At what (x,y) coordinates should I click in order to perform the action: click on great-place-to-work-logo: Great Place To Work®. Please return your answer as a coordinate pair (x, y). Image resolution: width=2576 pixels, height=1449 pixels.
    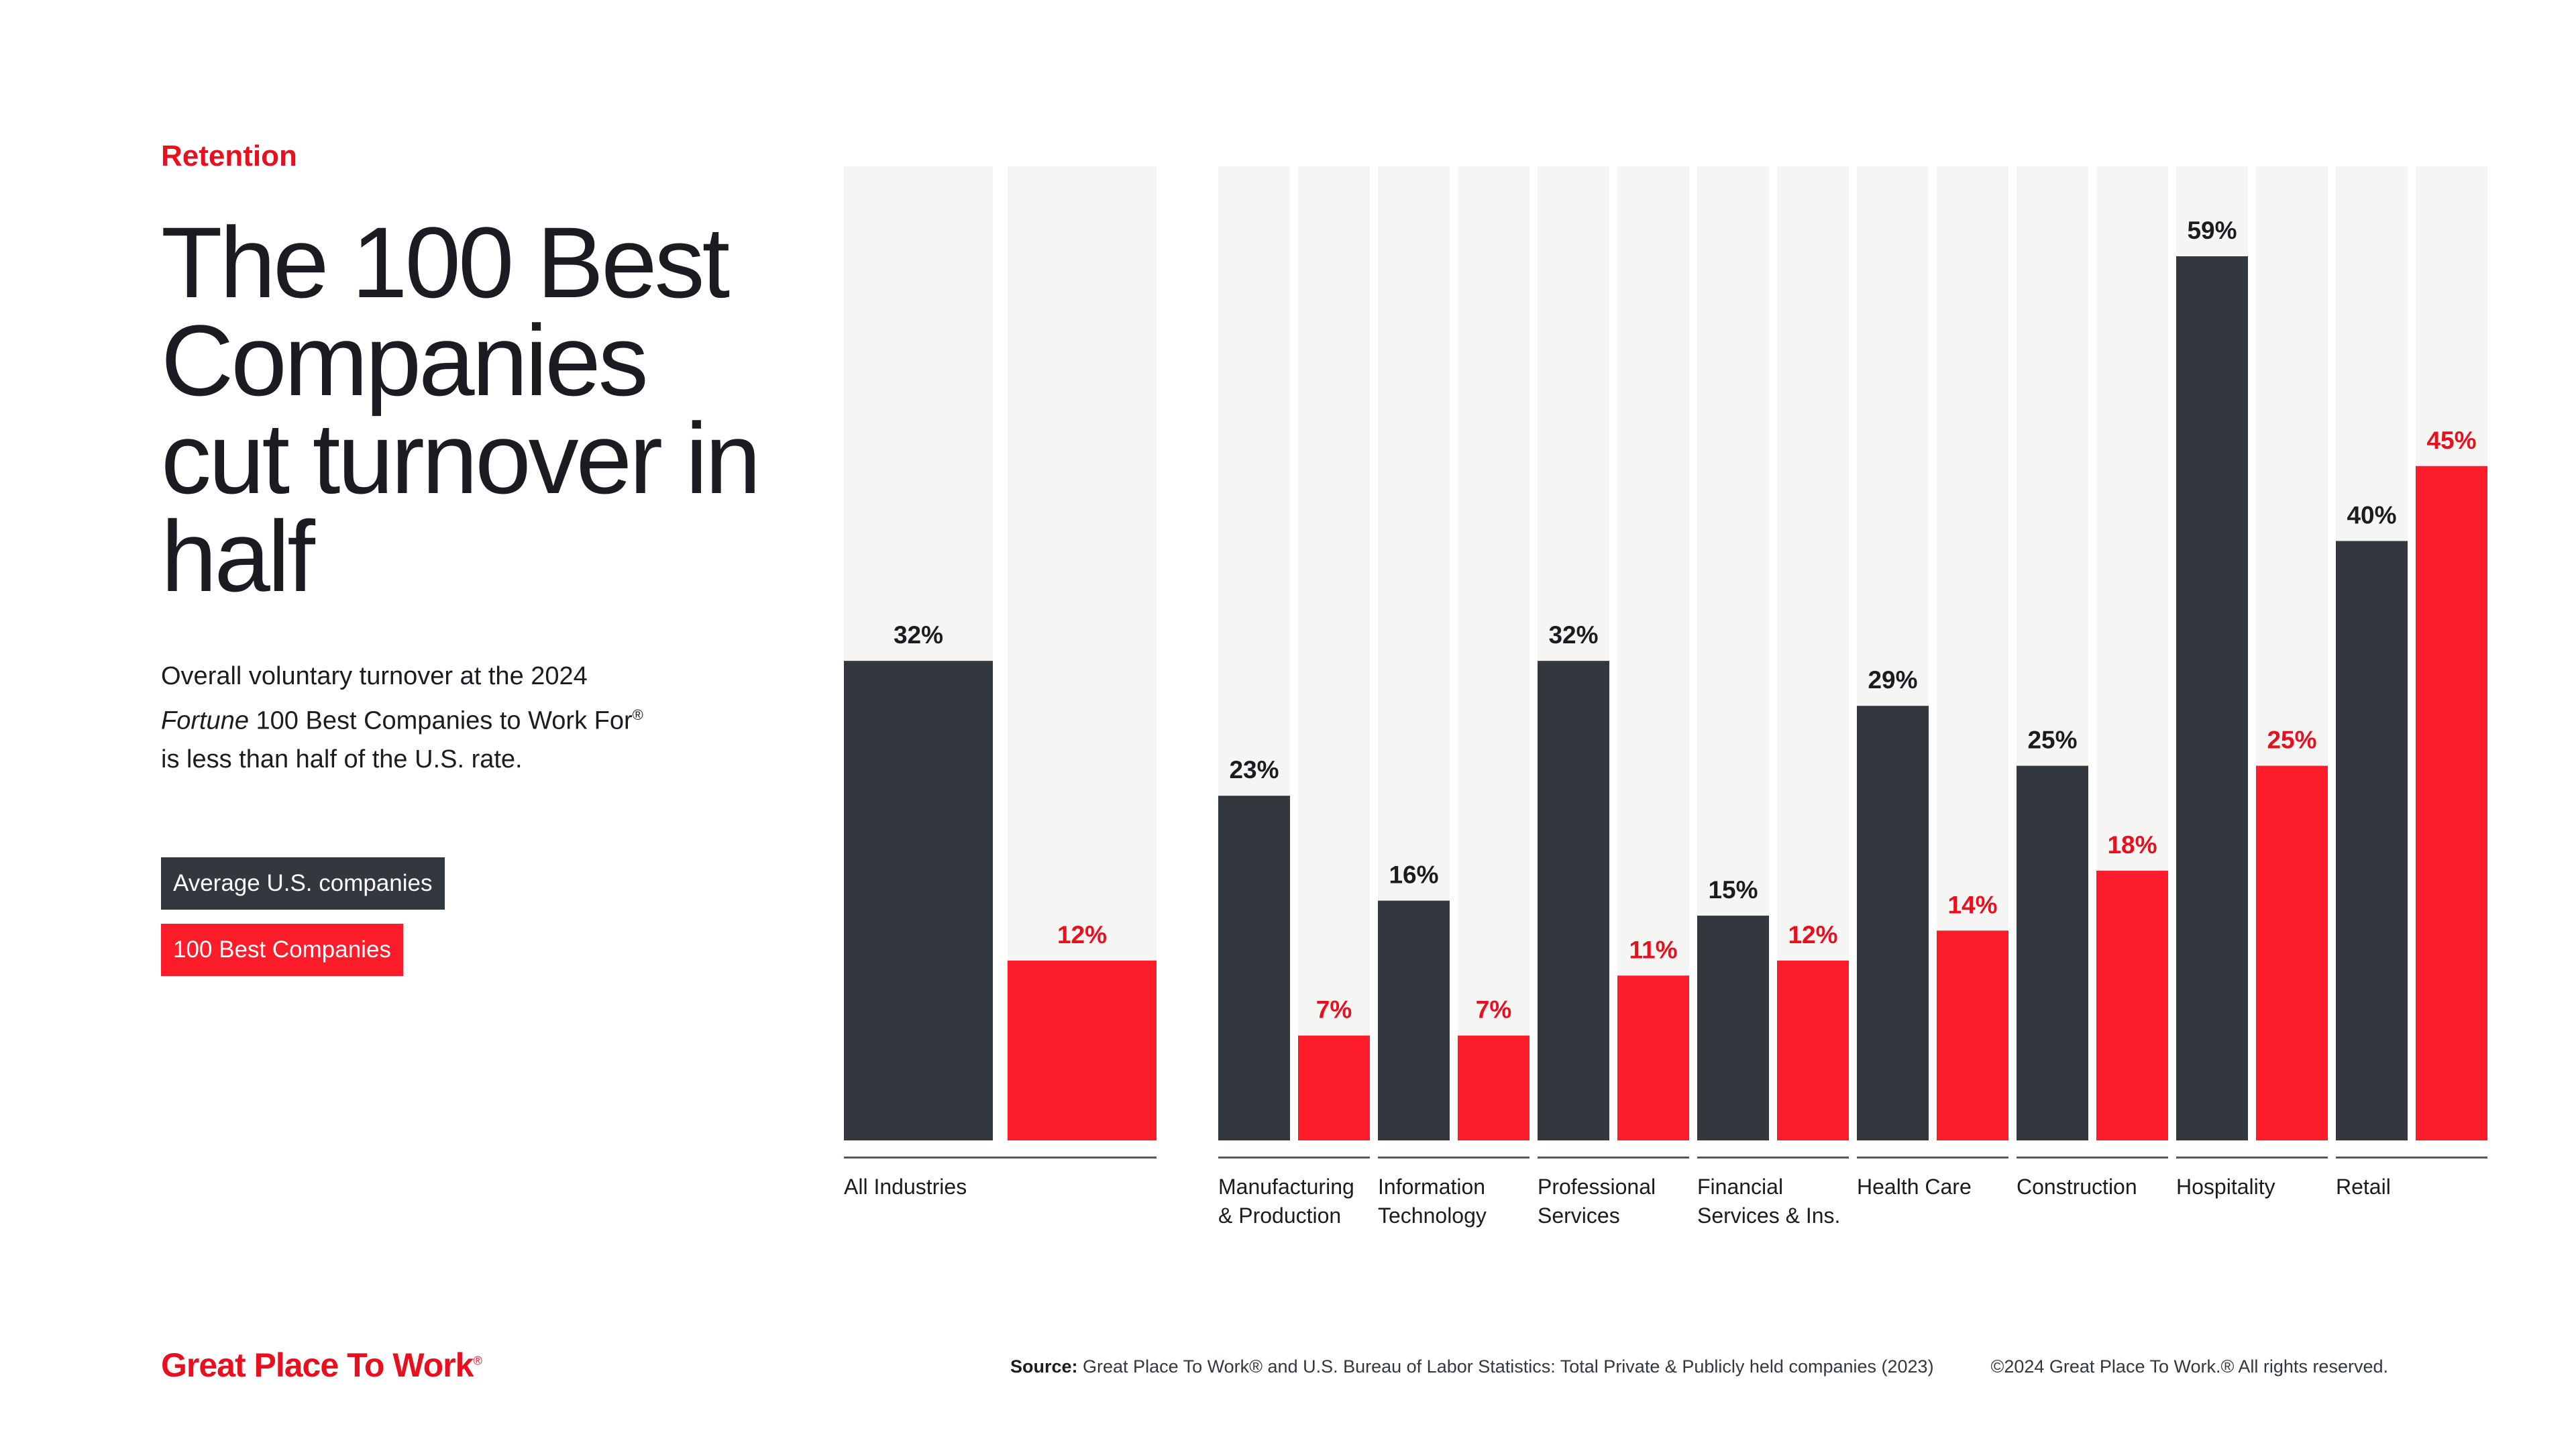
    Looking at the image, I should click on (321, 1365).